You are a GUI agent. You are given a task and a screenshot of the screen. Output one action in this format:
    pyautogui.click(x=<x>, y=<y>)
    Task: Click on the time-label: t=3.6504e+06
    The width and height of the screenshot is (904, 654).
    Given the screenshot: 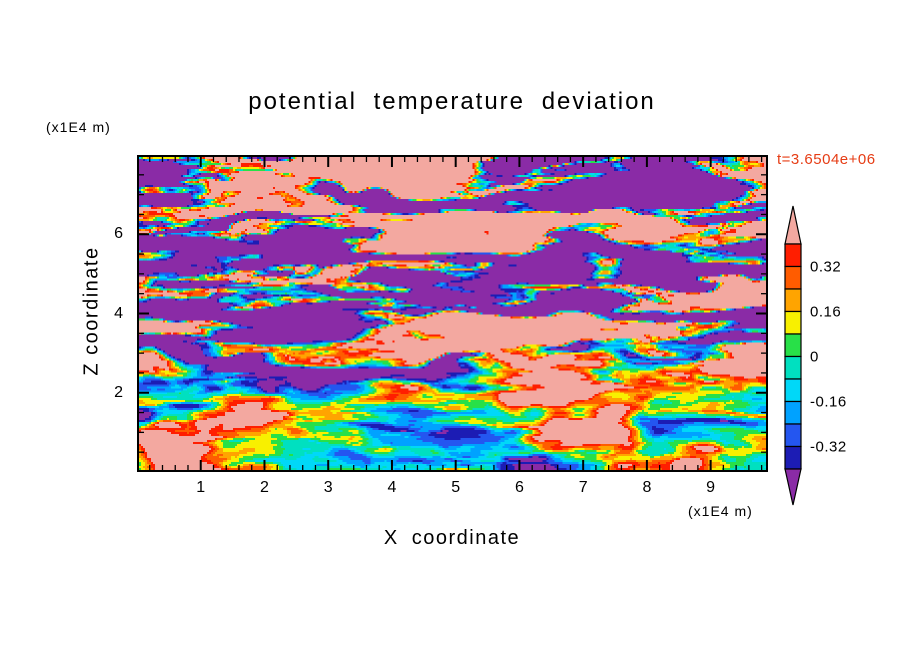 What is the action you would take?
    pyautogui.click(x=826, y=159)
    